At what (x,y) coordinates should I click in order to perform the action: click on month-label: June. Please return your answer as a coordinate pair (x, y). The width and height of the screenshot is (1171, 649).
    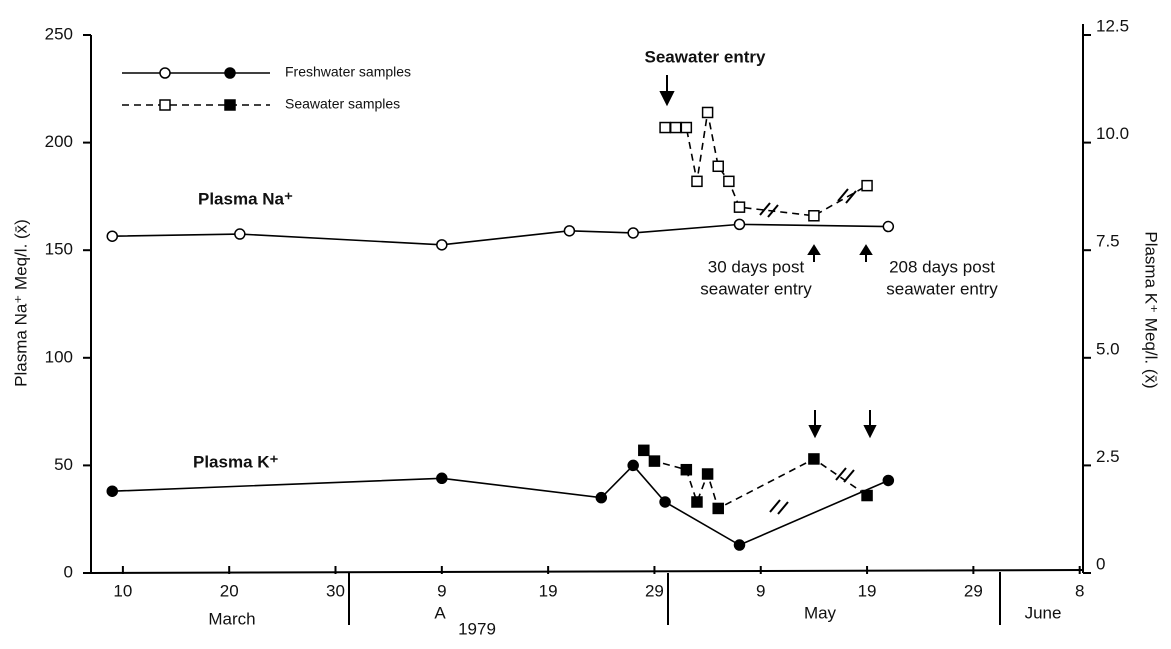
    Looking at the image, I should click on (1043, 612).